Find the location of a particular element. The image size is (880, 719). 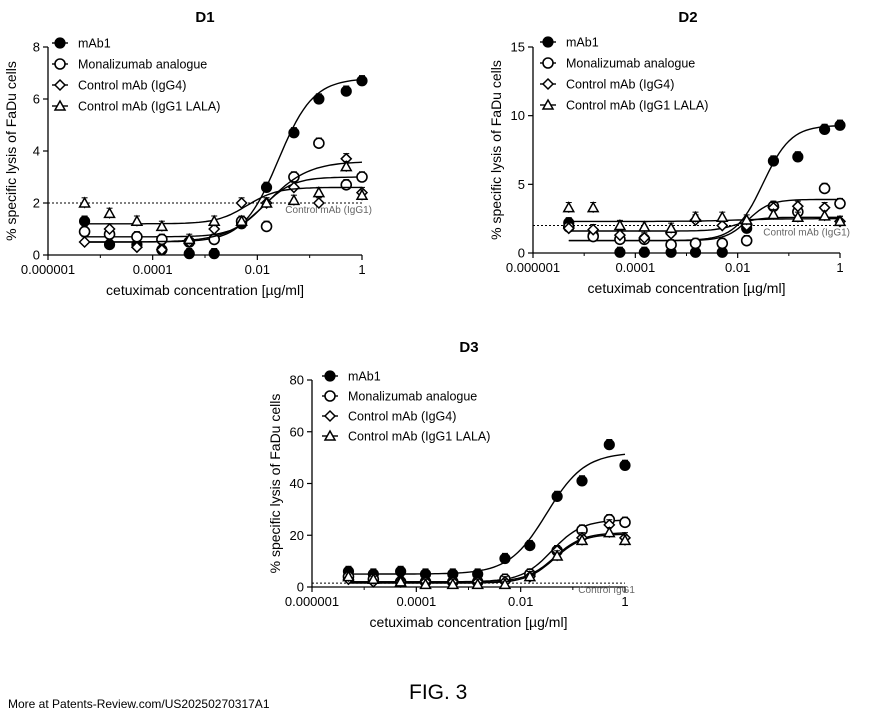

y-tick-label: 5 is located at coordinates (521, 184).